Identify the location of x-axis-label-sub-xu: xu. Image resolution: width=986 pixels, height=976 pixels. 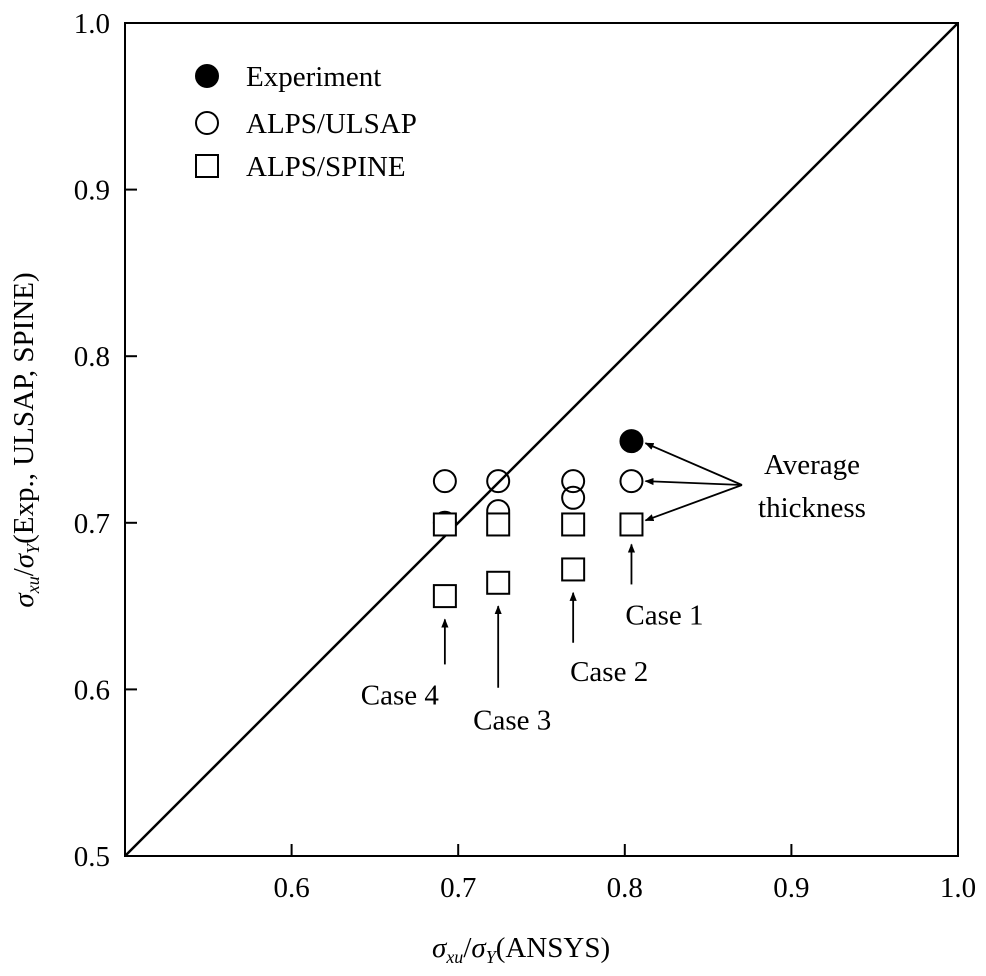
(454, 957).